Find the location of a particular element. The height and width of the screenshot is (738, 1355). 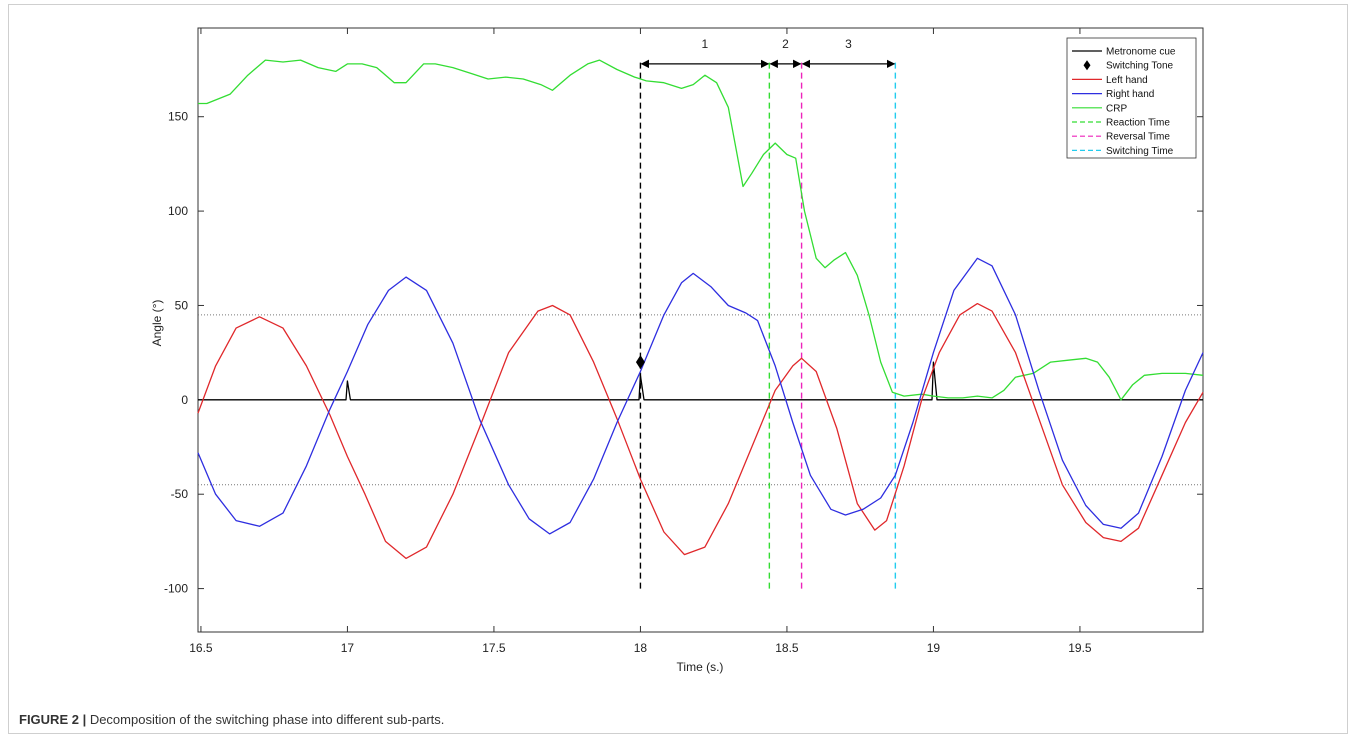

x-tick-label: 18.5 is located at coordinates (787, 648).